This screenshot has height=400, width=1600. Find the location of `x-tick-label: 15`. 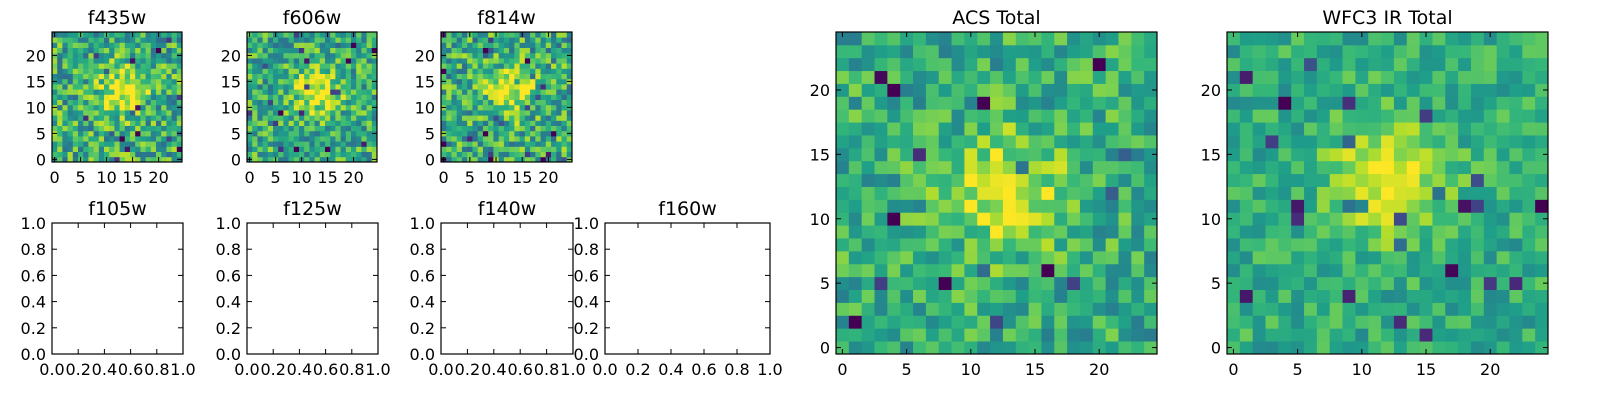

x-tick-label: 15 is located at coordinates (1426, 369).